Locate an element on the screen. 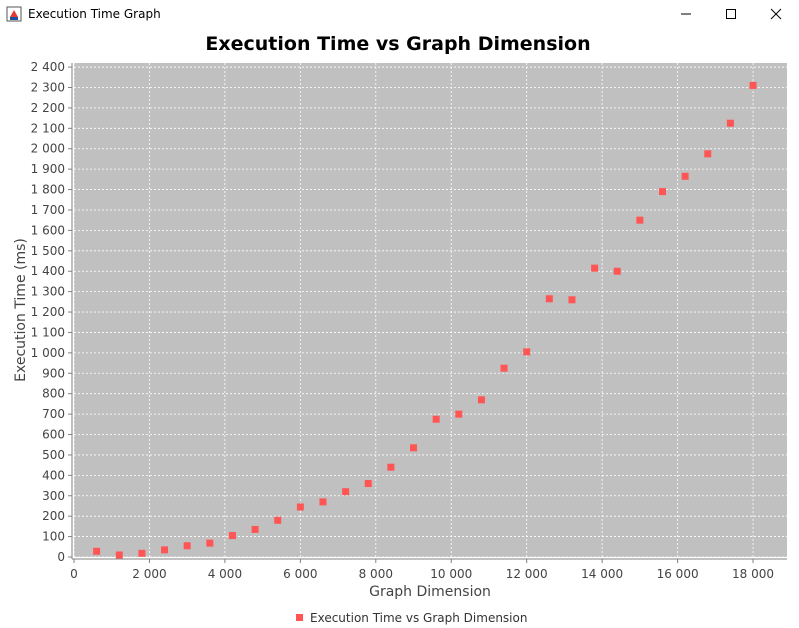  y-tick-label: 500 is located at coordinates (53, 455).